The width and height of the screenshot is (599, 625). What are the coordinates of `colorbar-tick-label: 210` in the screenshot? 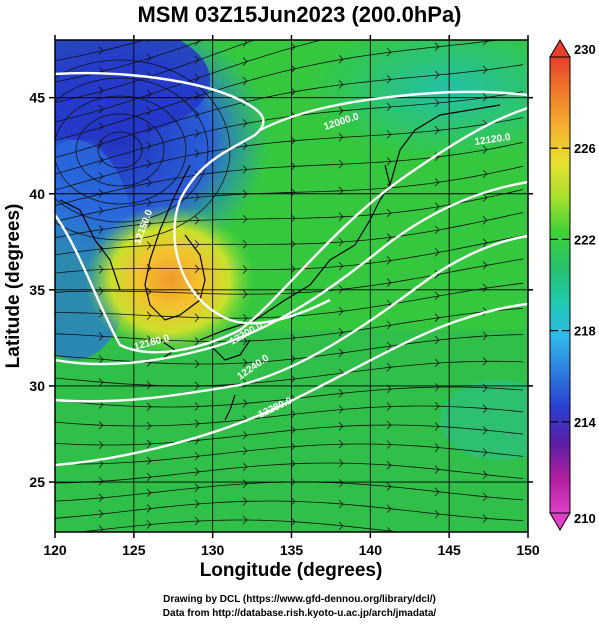 It's located at (585, 518).